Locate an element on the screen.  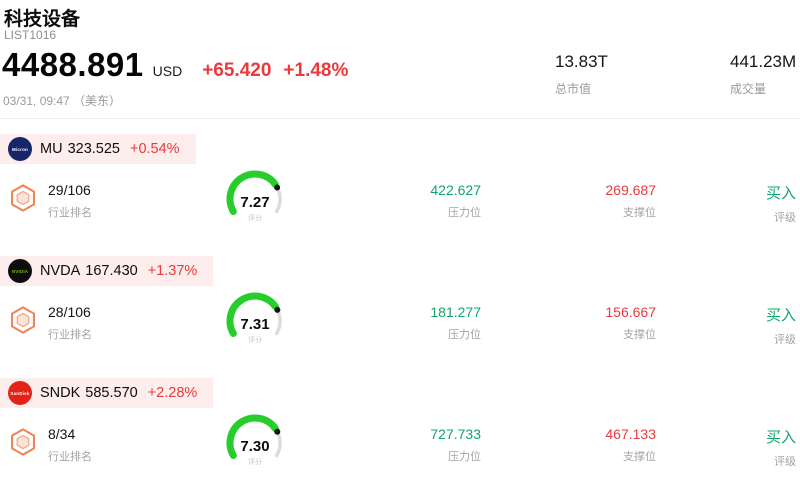
stock-header: Micron MU 323.525 +0.54% is located at coordinates (98, 149).